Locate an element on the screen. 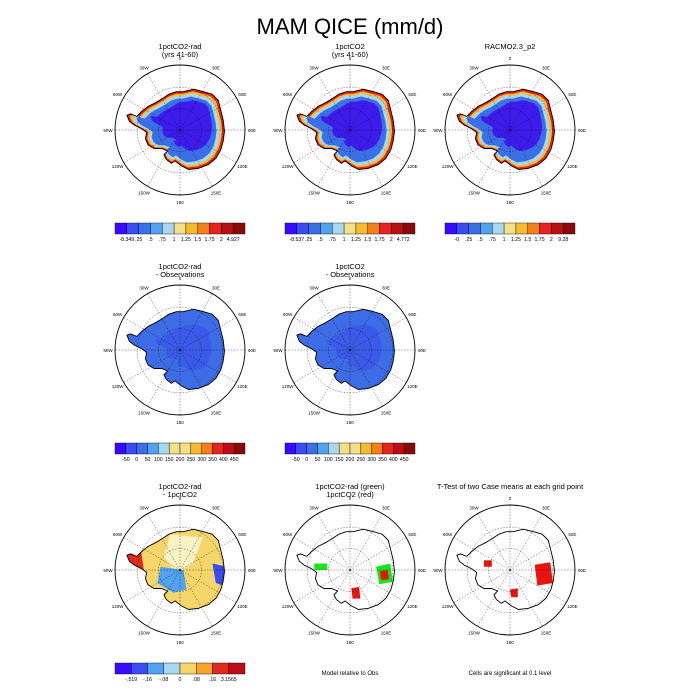  colorbar-tick-label: 1.25 is located at coordinates (516, 240).